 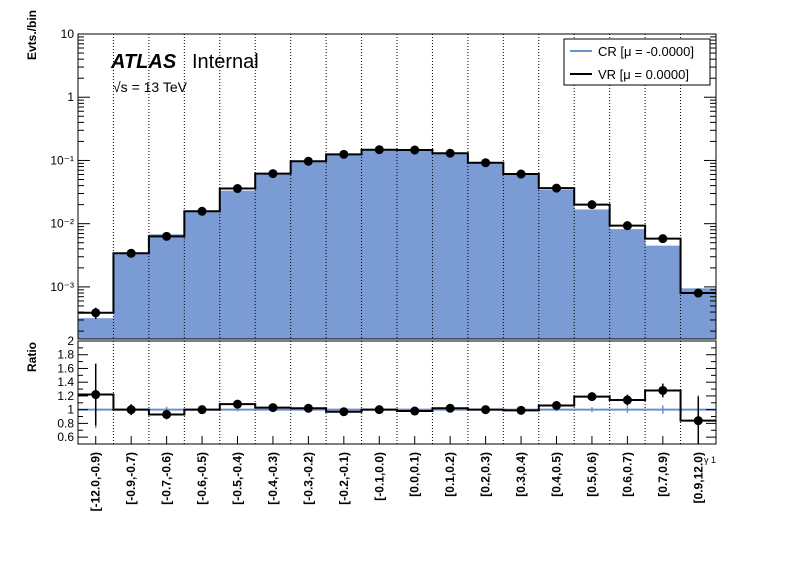 I want to click on x-tick-label-9: [0.0,0.1), so click(x=415, y=474).